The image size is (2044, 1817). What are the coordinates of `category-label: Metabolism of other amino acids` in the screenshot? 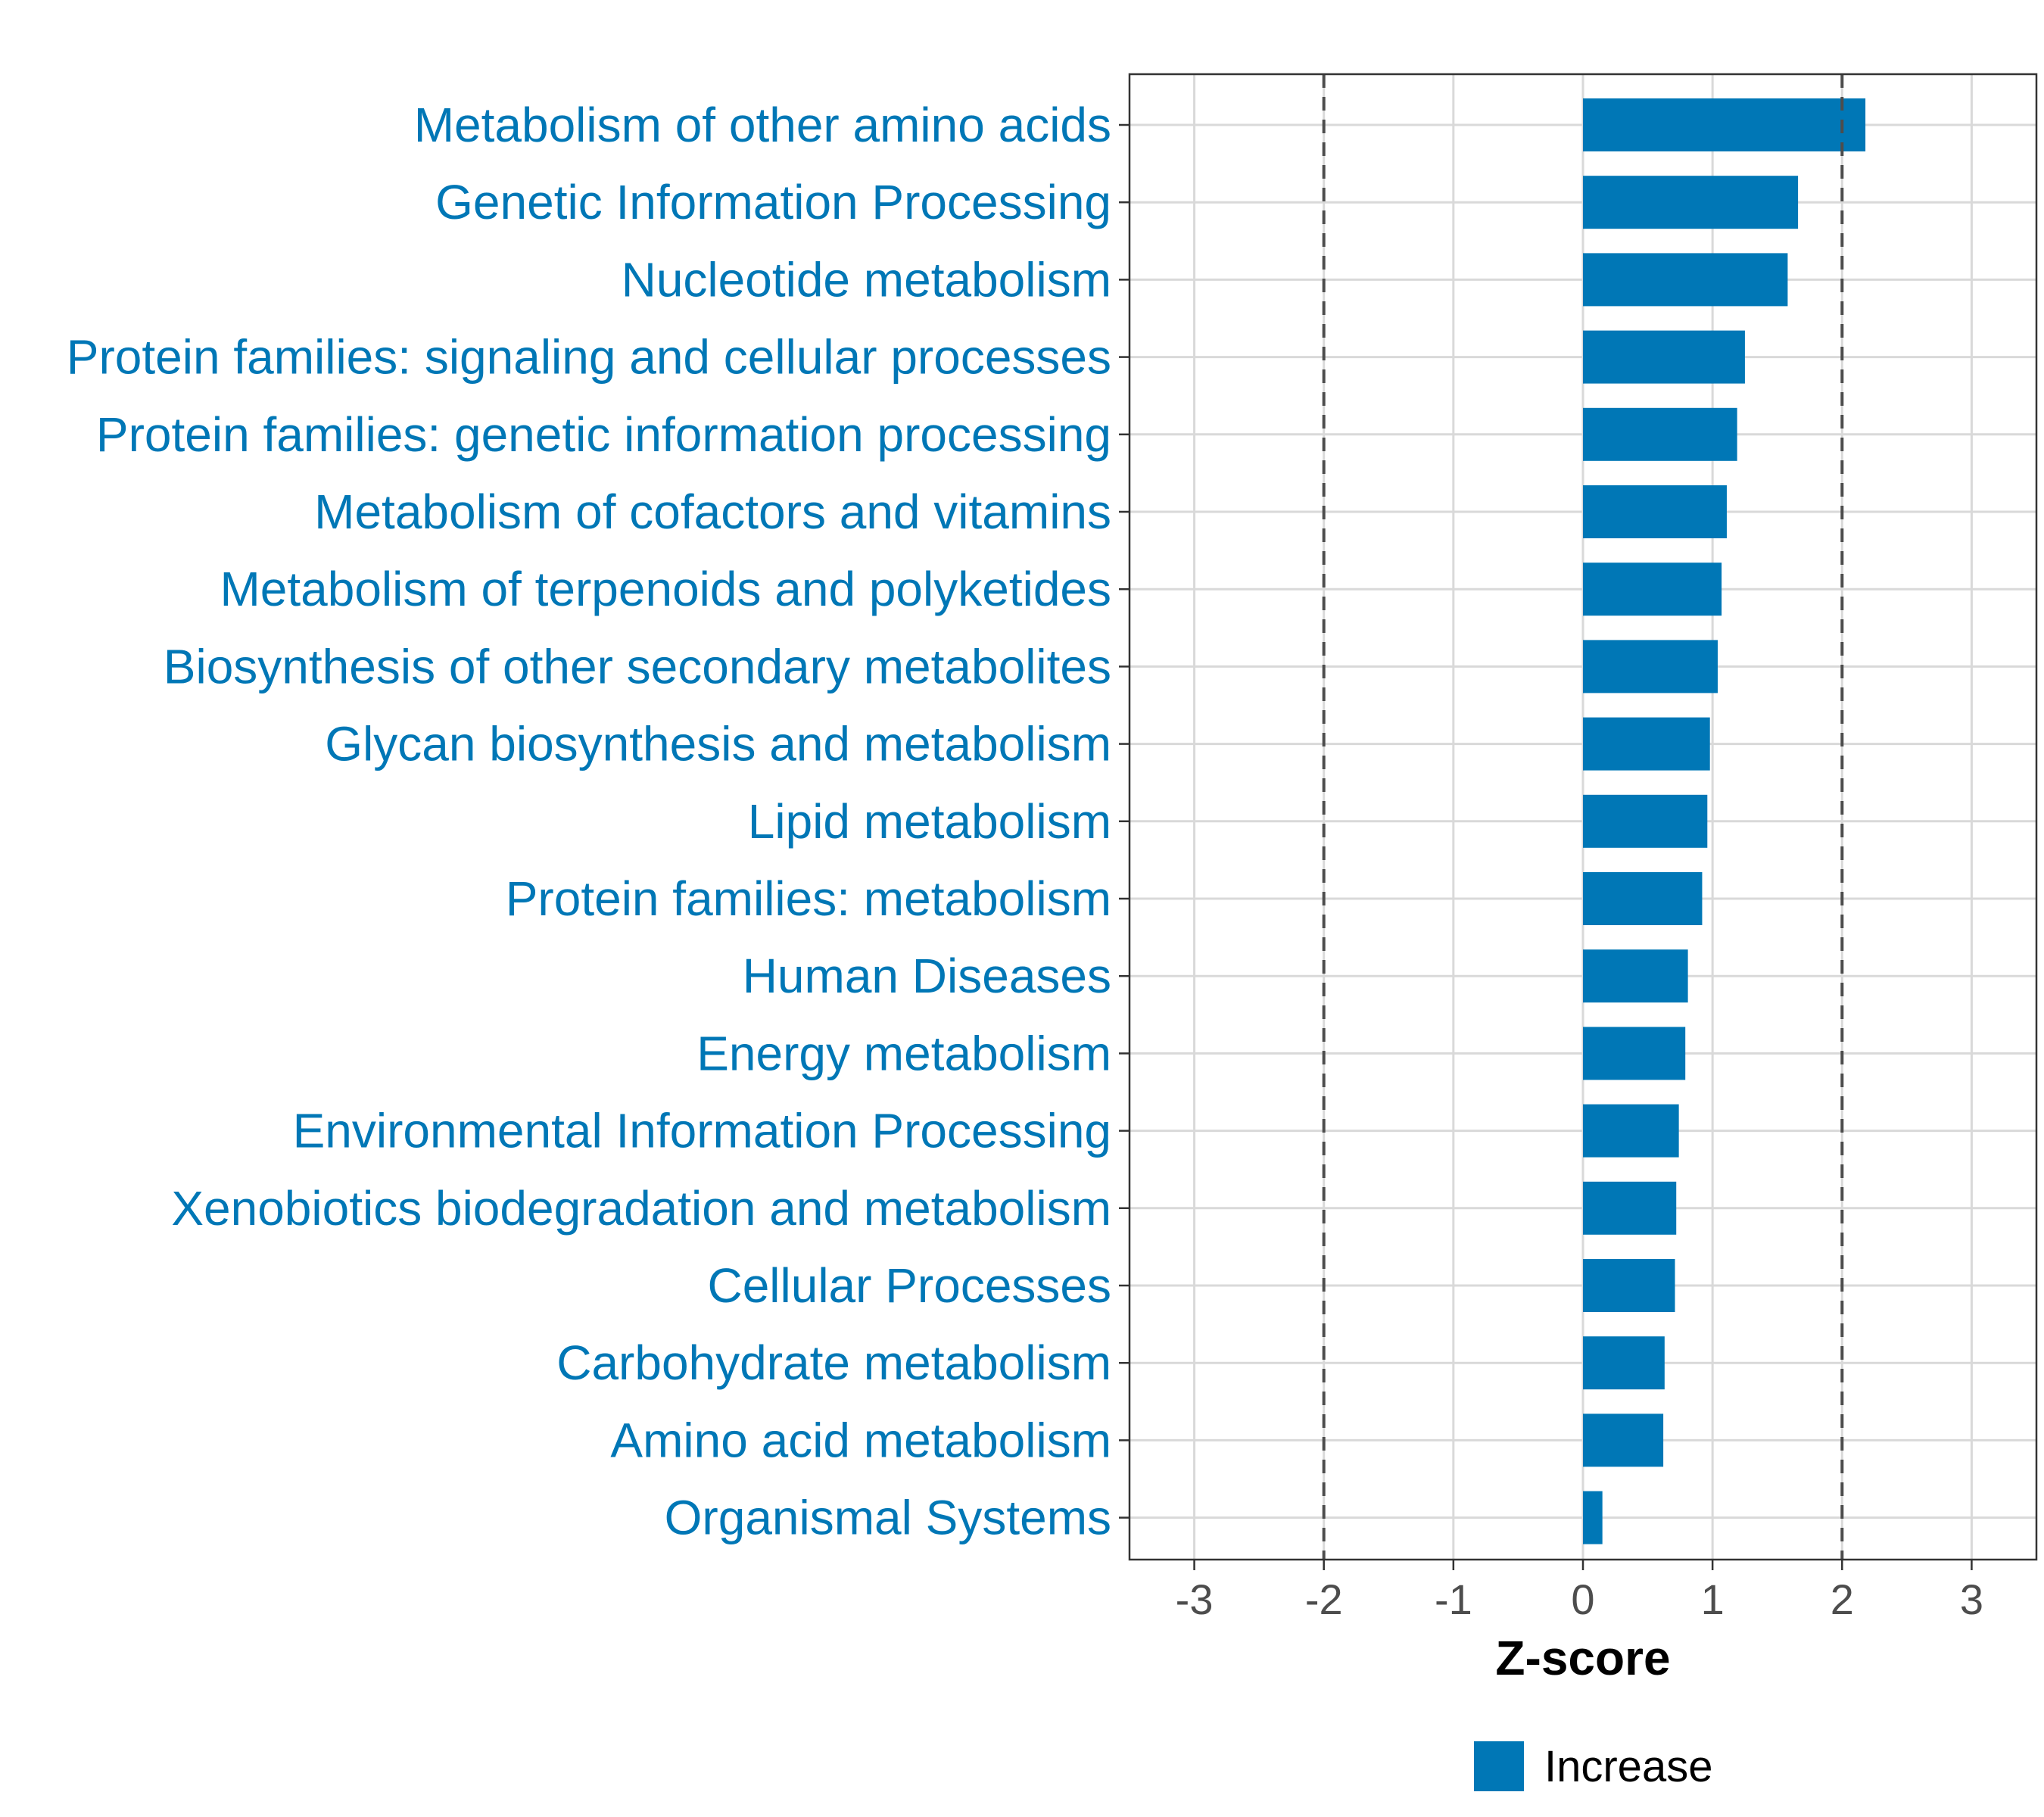 It's located at (762, 125).